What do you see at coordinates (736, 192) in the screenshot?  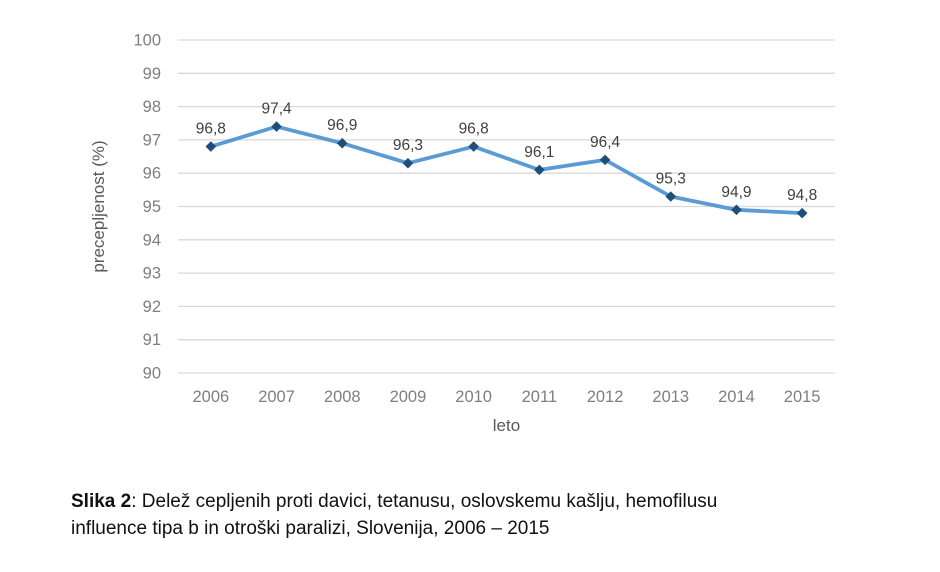 I see `data-point-label: 94,9` at bounding box center [736, 192].